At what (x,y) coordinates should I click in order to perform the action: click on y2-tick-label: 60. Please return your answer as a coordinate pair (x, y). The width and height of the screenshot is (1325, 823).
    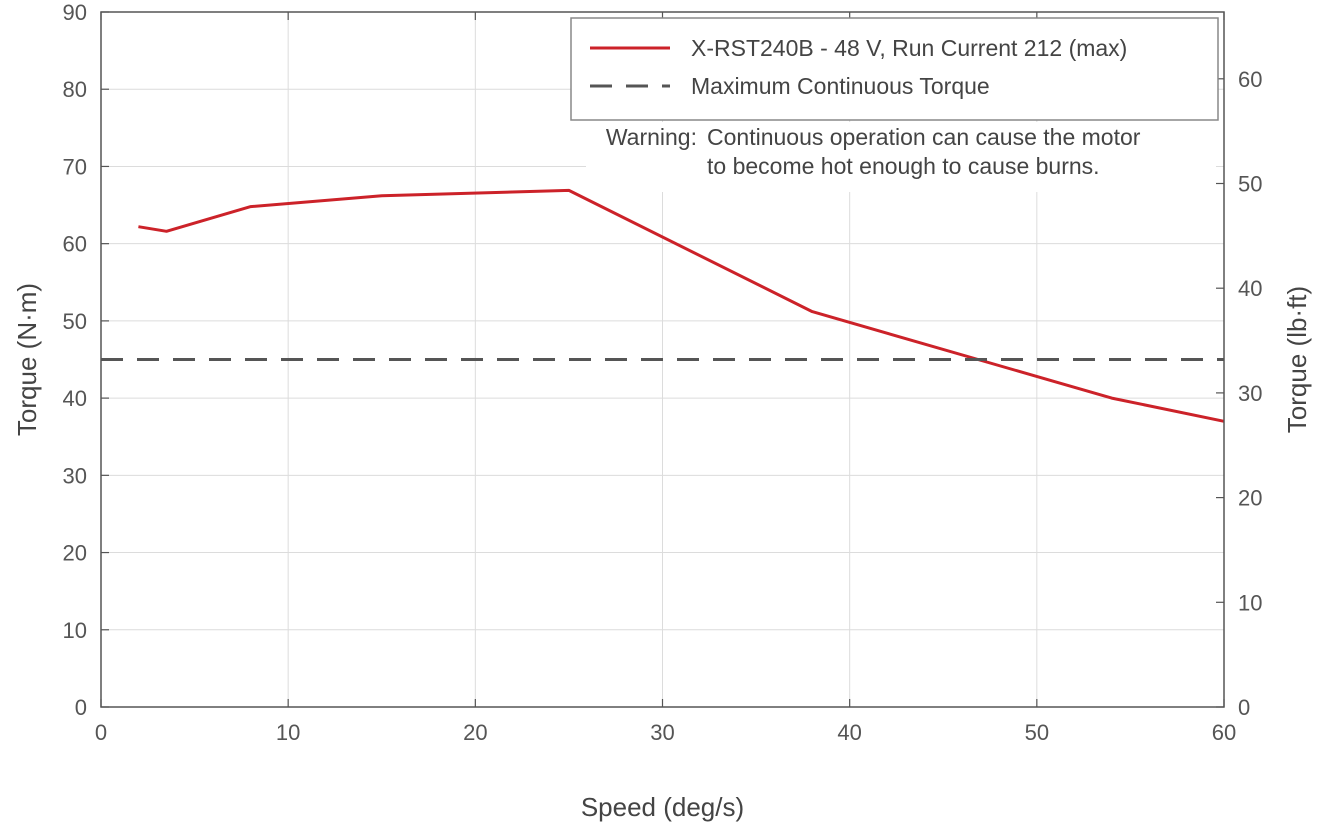
    Looking at the image, I should click on (1250, 79).